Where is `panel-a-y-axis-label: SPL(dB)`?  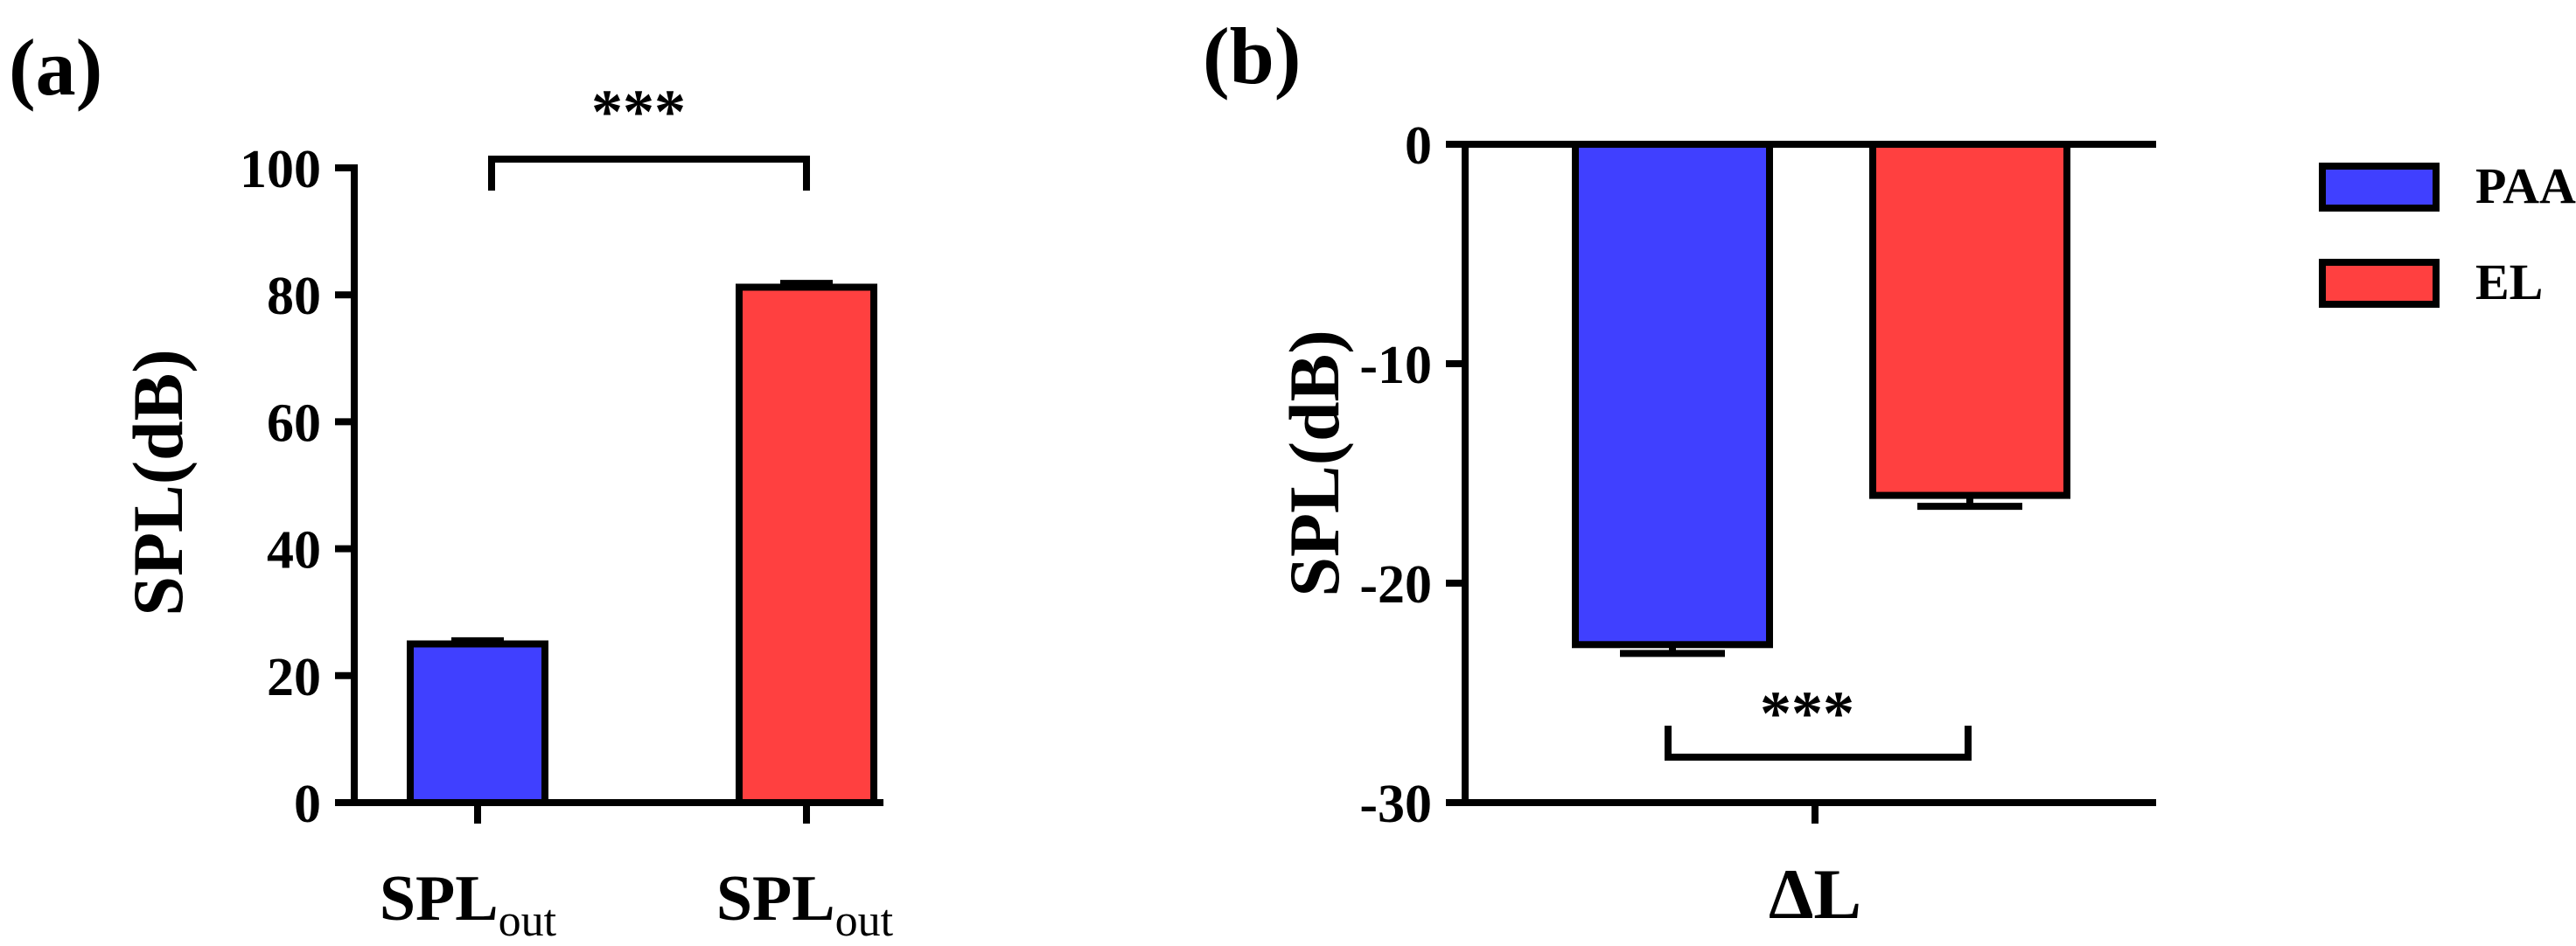
panel-a-y-axis-label: SPL(dB) is located at coordinates (158, 483).